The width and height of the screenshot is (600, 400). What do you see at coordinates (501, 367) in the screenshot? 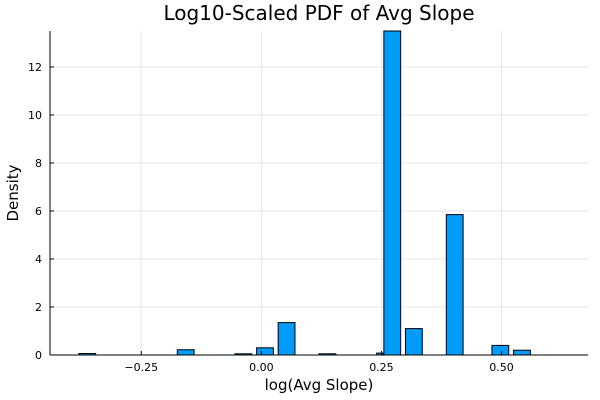
I see `x-tick-label: 0.50` at bounding box center [501, 367].